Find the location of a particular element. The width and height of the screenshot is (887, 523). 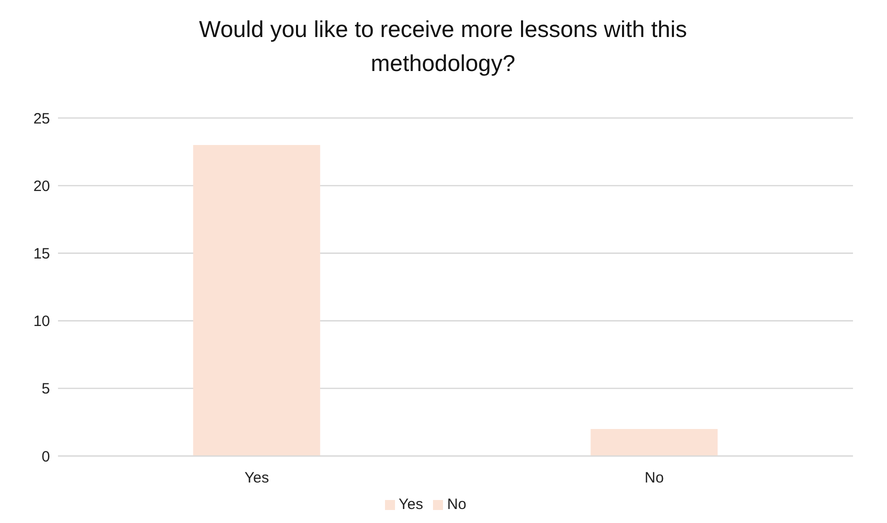

y-tick-label: 25 is located at coordinates (41, 119).